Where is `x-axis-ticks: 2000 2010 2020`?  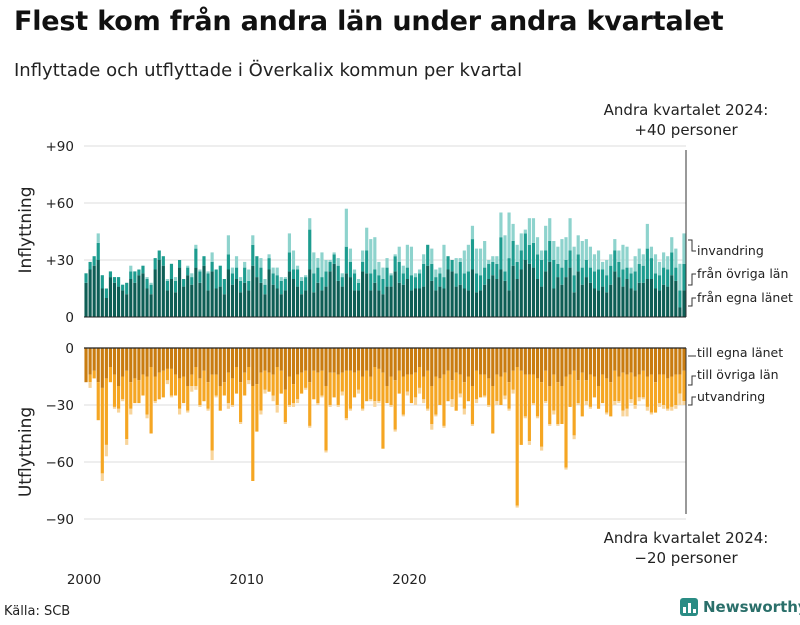
x-axis-ticks: 2000 2010 2020 is located at coordinates (247, 580).